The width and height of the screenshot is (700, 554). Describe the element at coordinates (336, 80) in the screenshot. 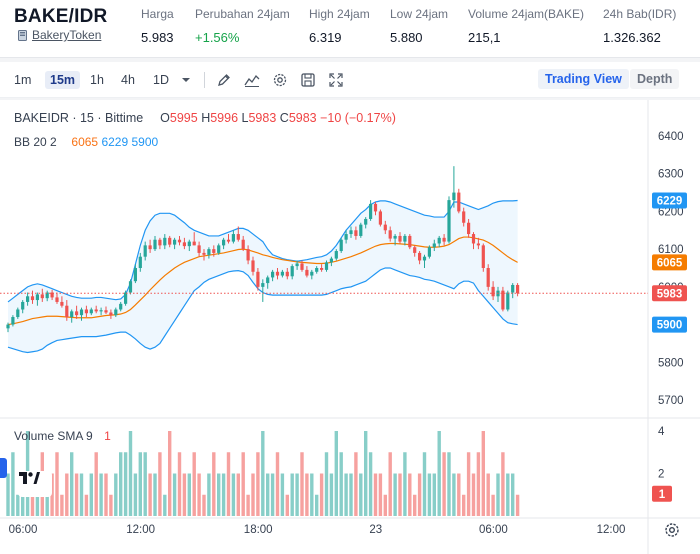

I see `fullscreen-icon` at that location.